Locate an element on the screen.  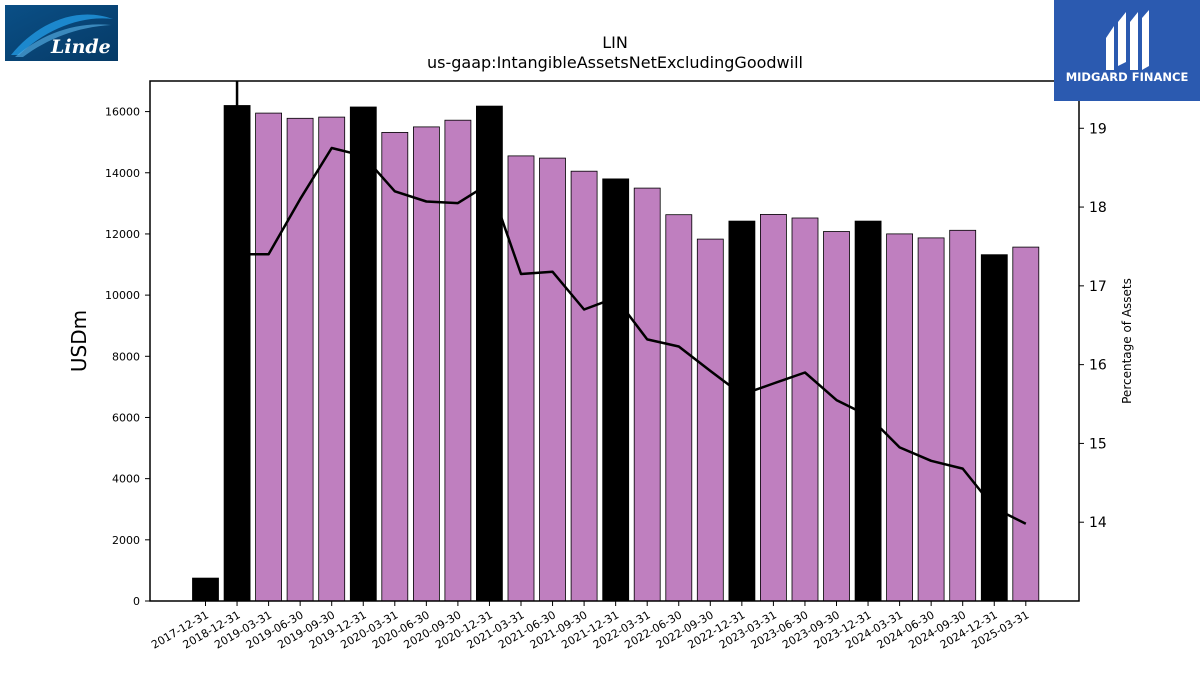
y-axis-label-left: USDm is located at coordinates (79, 341).